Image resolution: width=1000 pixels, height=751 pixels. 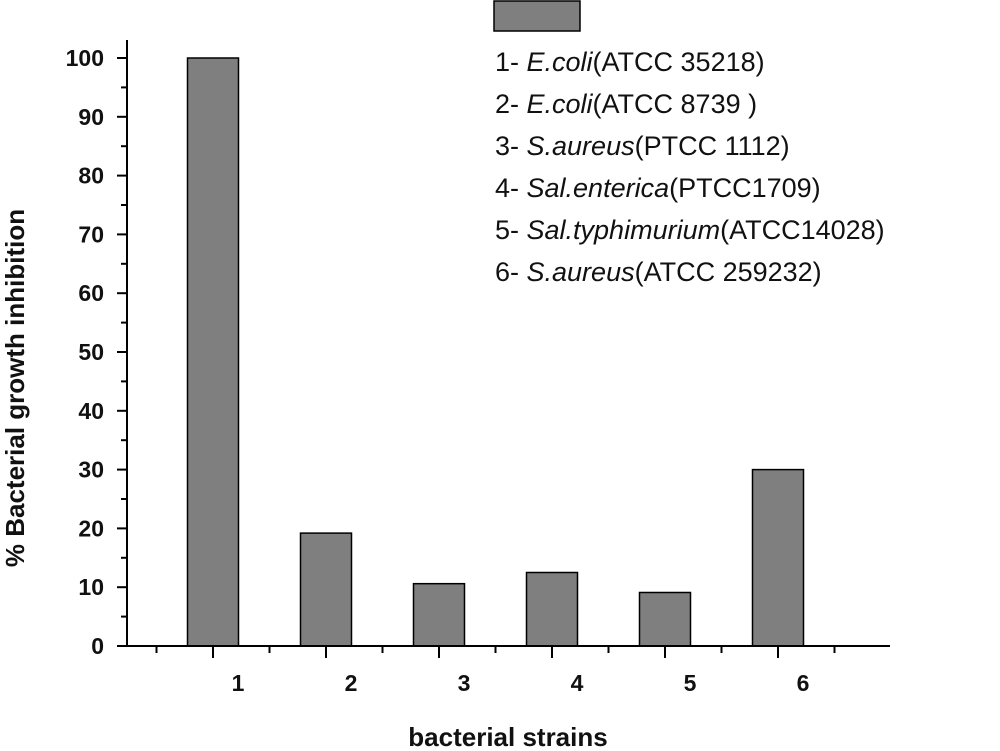 I want to click on x-axis-label: bacterial strains, so click(x=507, y=736).